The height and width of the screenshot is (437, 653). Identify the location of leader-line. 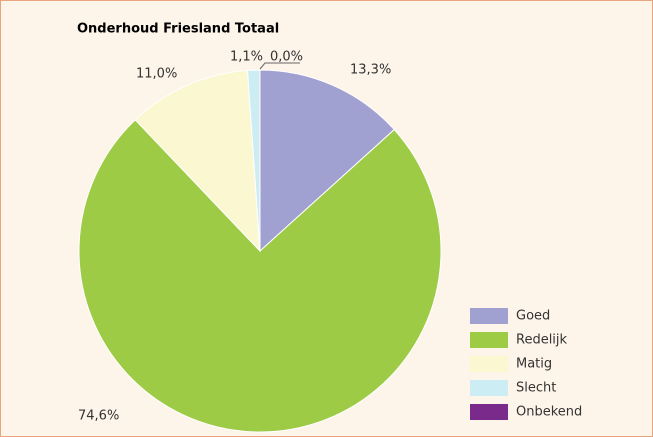
(279, 66).